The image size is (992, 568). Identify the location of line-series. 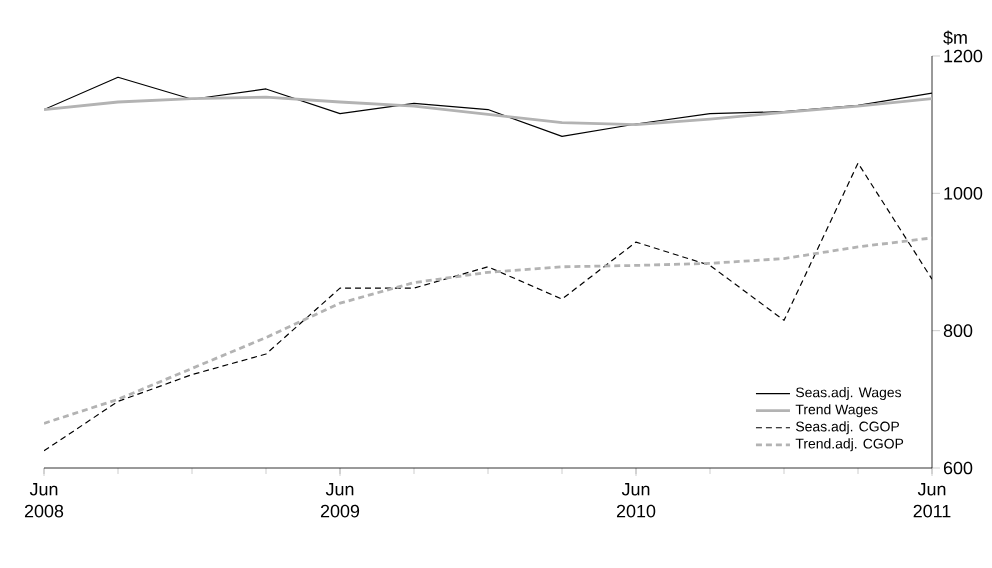
(488, 111).